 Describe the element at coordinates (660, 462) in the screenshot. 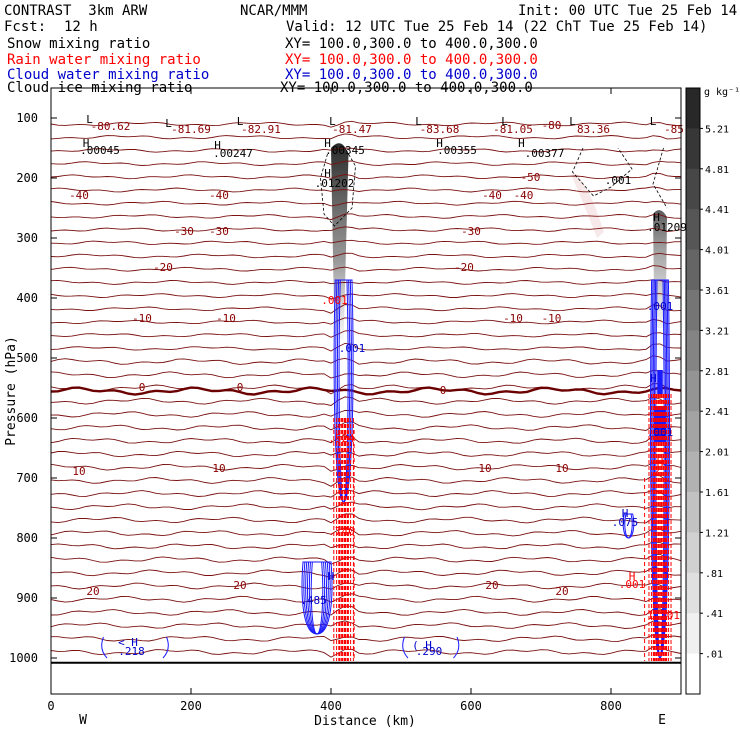

I see `rain-contour-label: H` at that location.